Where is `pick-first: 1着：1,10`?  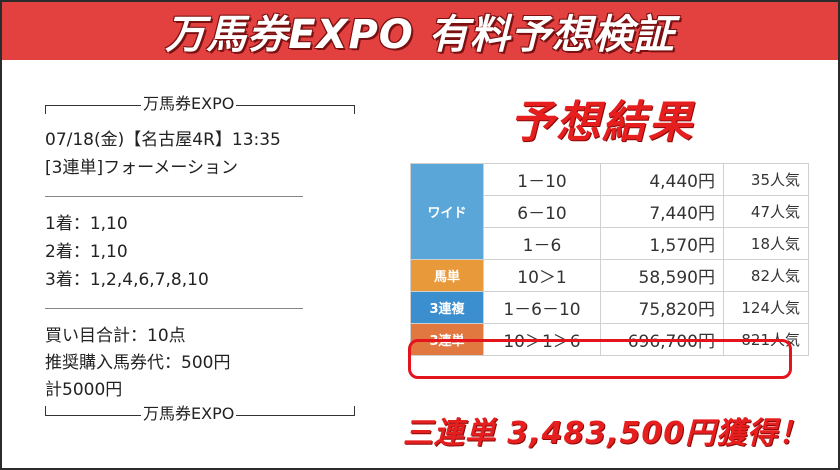
pick-first: 1着：1,10 is located at coordinates (86, 224).